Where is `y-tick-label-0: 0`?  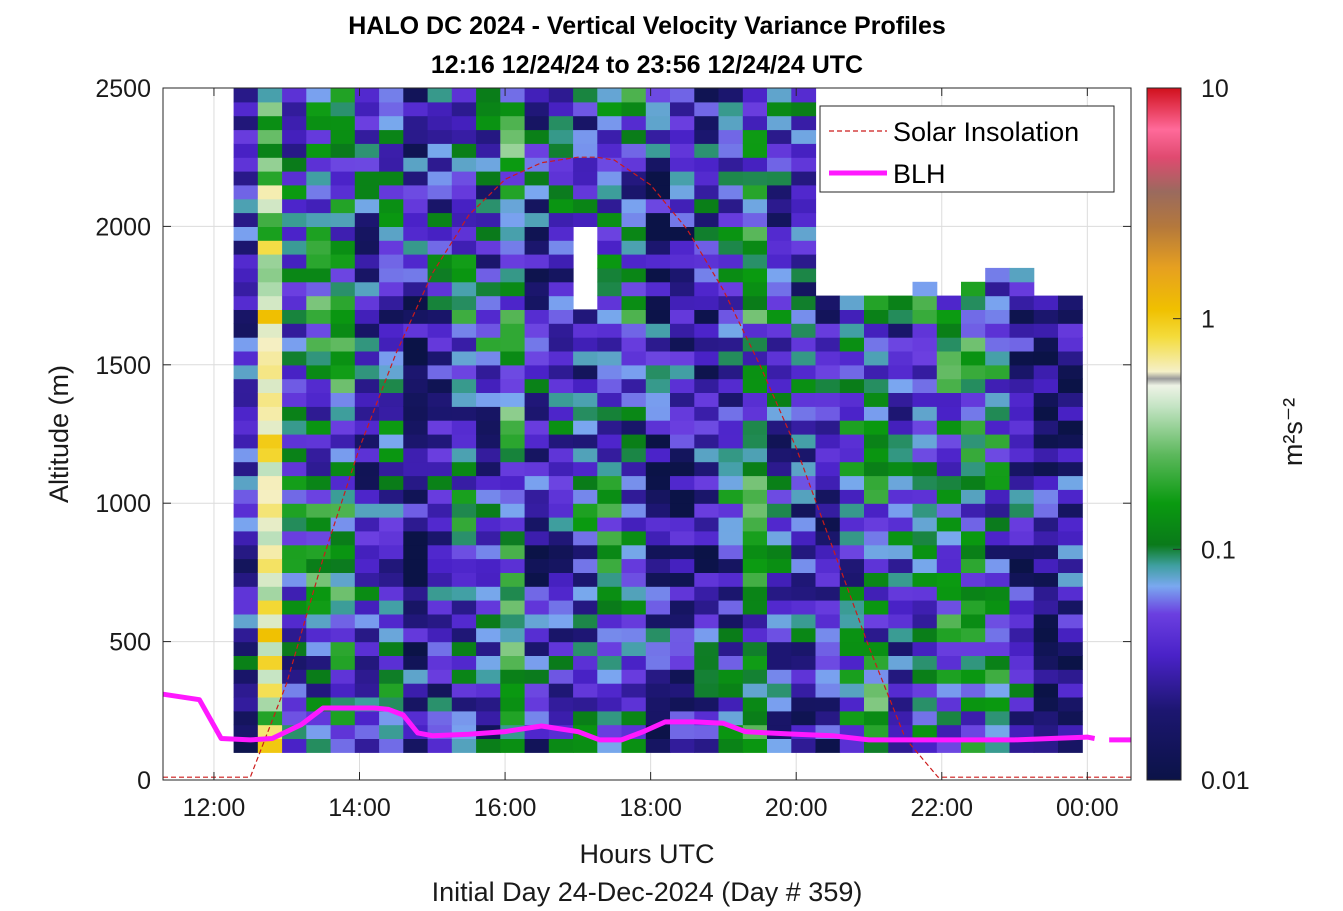 y-tick-label-0: 0 is located at coordinates (144, 781).